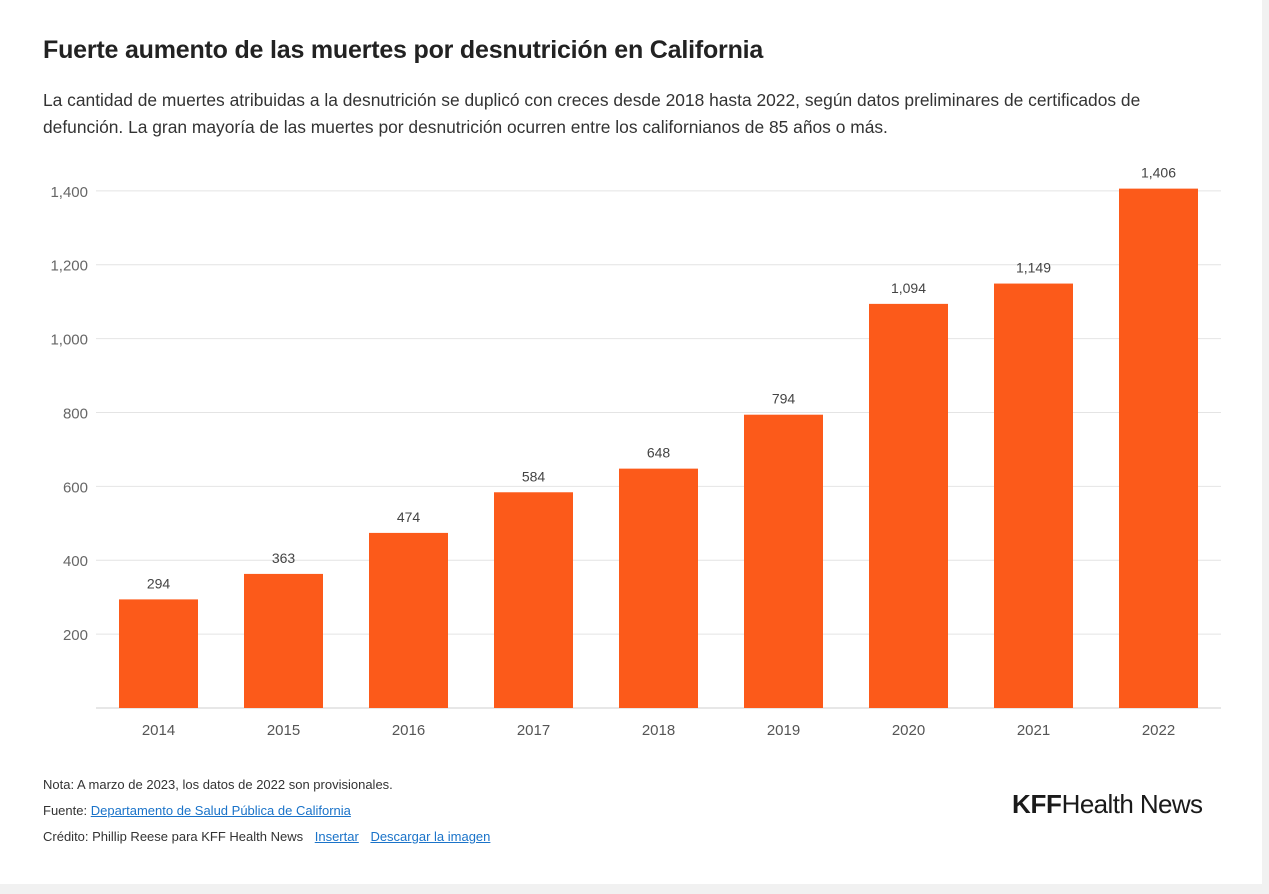  Describe the element at coordinates (908, 505) in the screenshot. I see `bar-2020` at that location.